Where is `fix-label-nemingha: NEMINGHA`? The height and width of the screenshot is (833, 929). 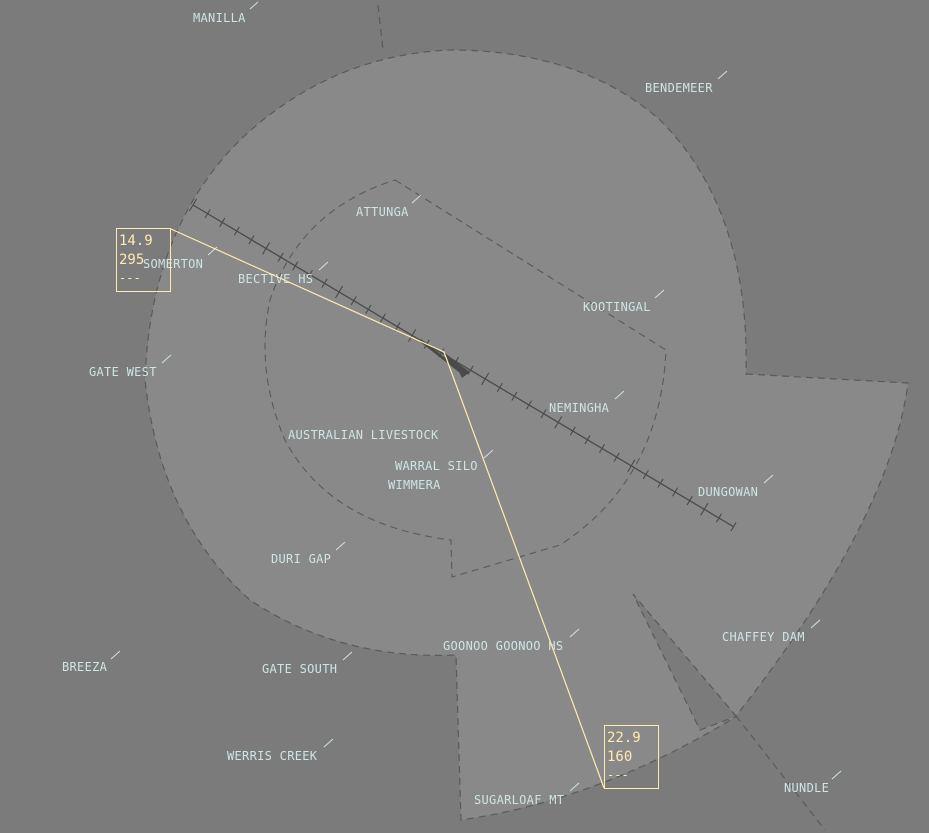 fix-label-nemingha: NEMINGHA is located at coordinates (579, 408).